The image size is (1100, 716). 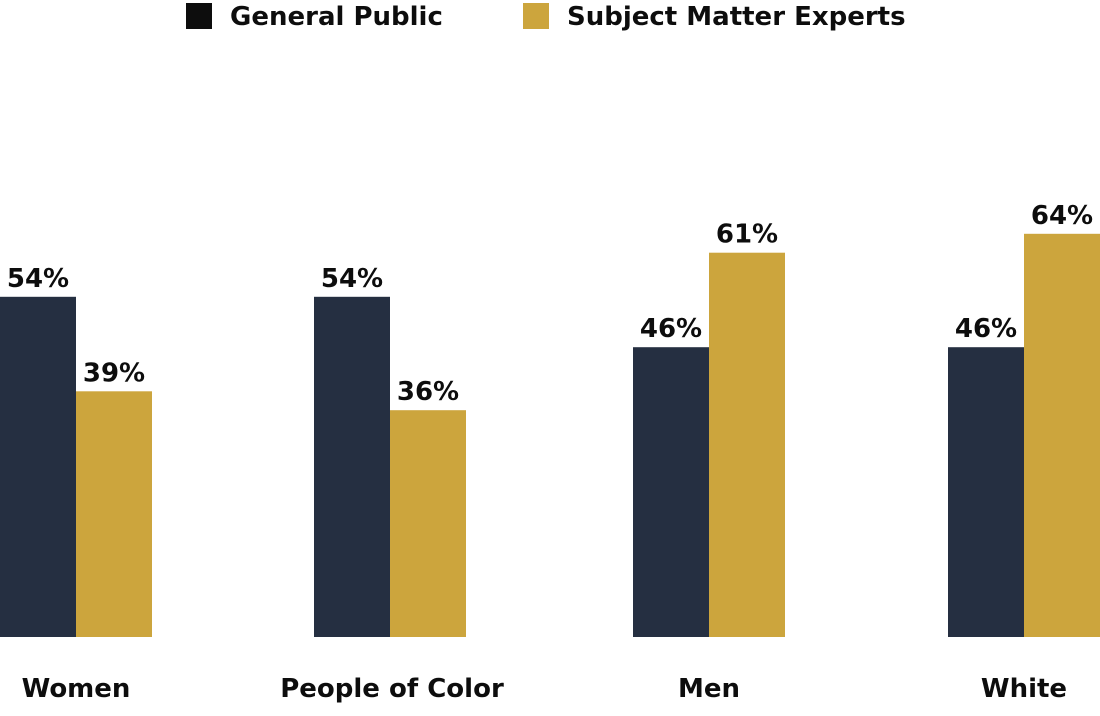 What do you see at coordinates (986, 329) in the screenshot?
I see `value-label-white-general-public: 46%` at bounding box center [986, 329].